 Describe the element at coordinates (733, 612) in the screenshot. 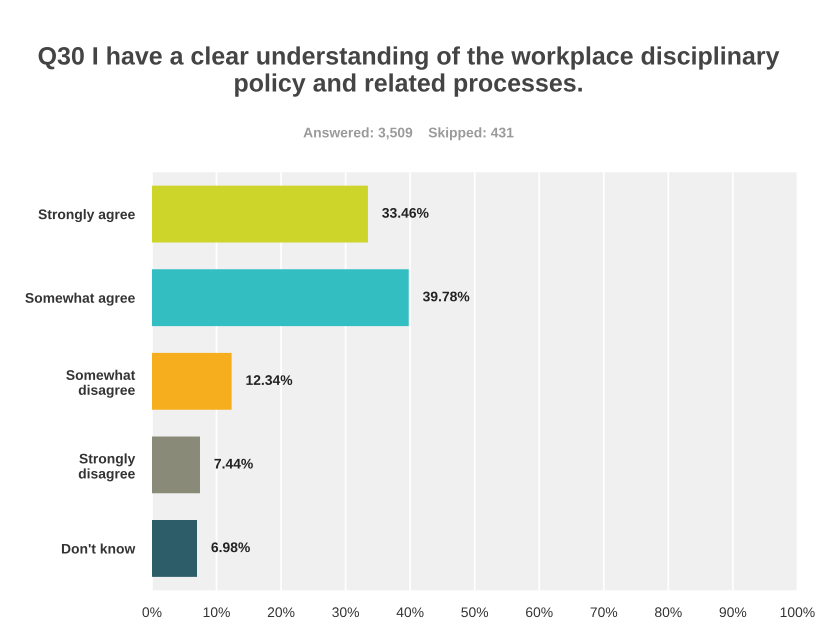

I see `x-tick-label: 90%` at that location.